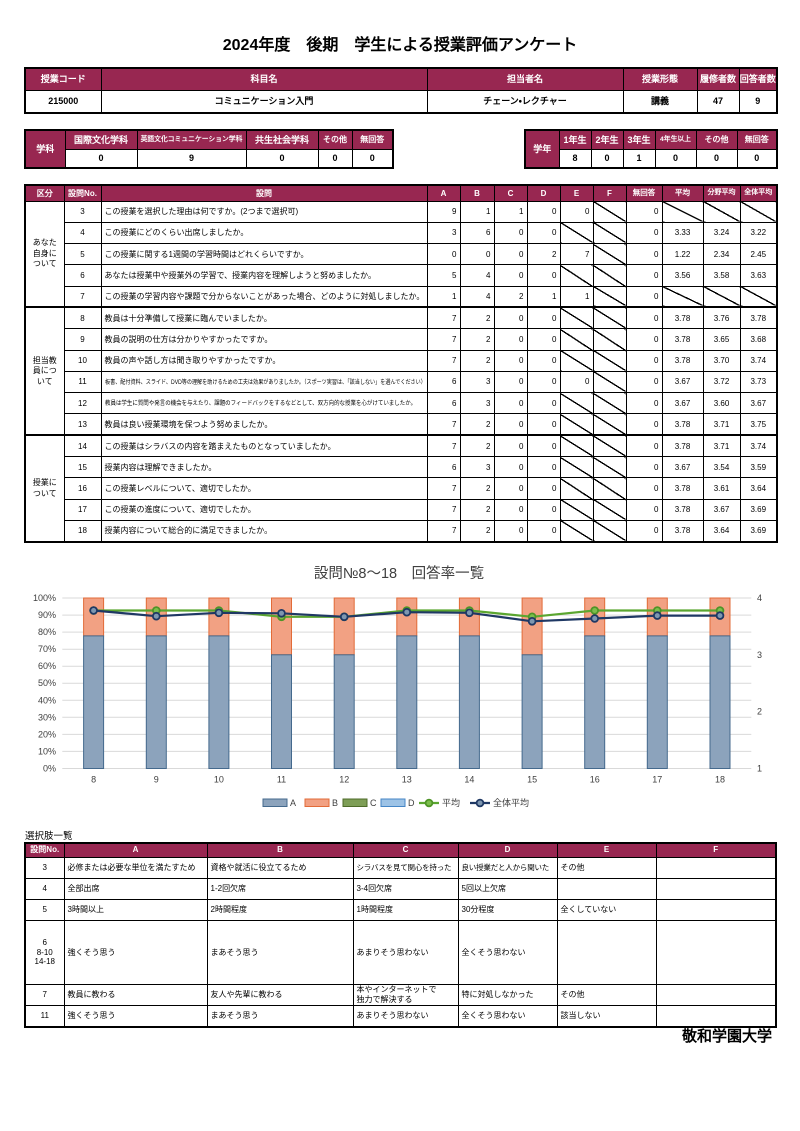 This screenshot has width=800, height=1131. What do you see at coordinates (93, 780) in the screenshot?
I see `svg-text: 8` at bounding box center [93, 780].